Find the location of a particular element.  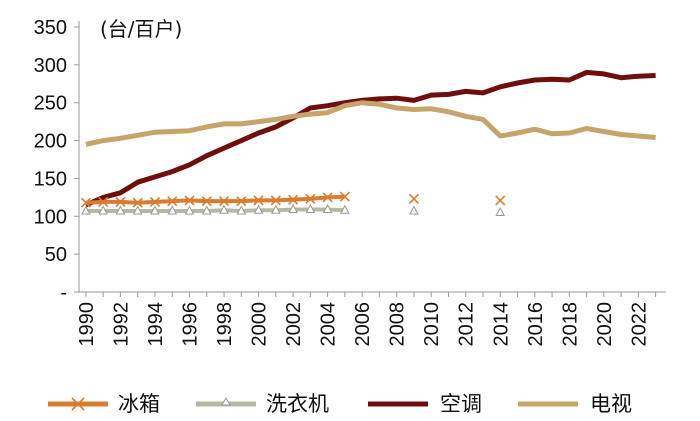

x-tick-label: 1996 is located at coordinates (190, 324).